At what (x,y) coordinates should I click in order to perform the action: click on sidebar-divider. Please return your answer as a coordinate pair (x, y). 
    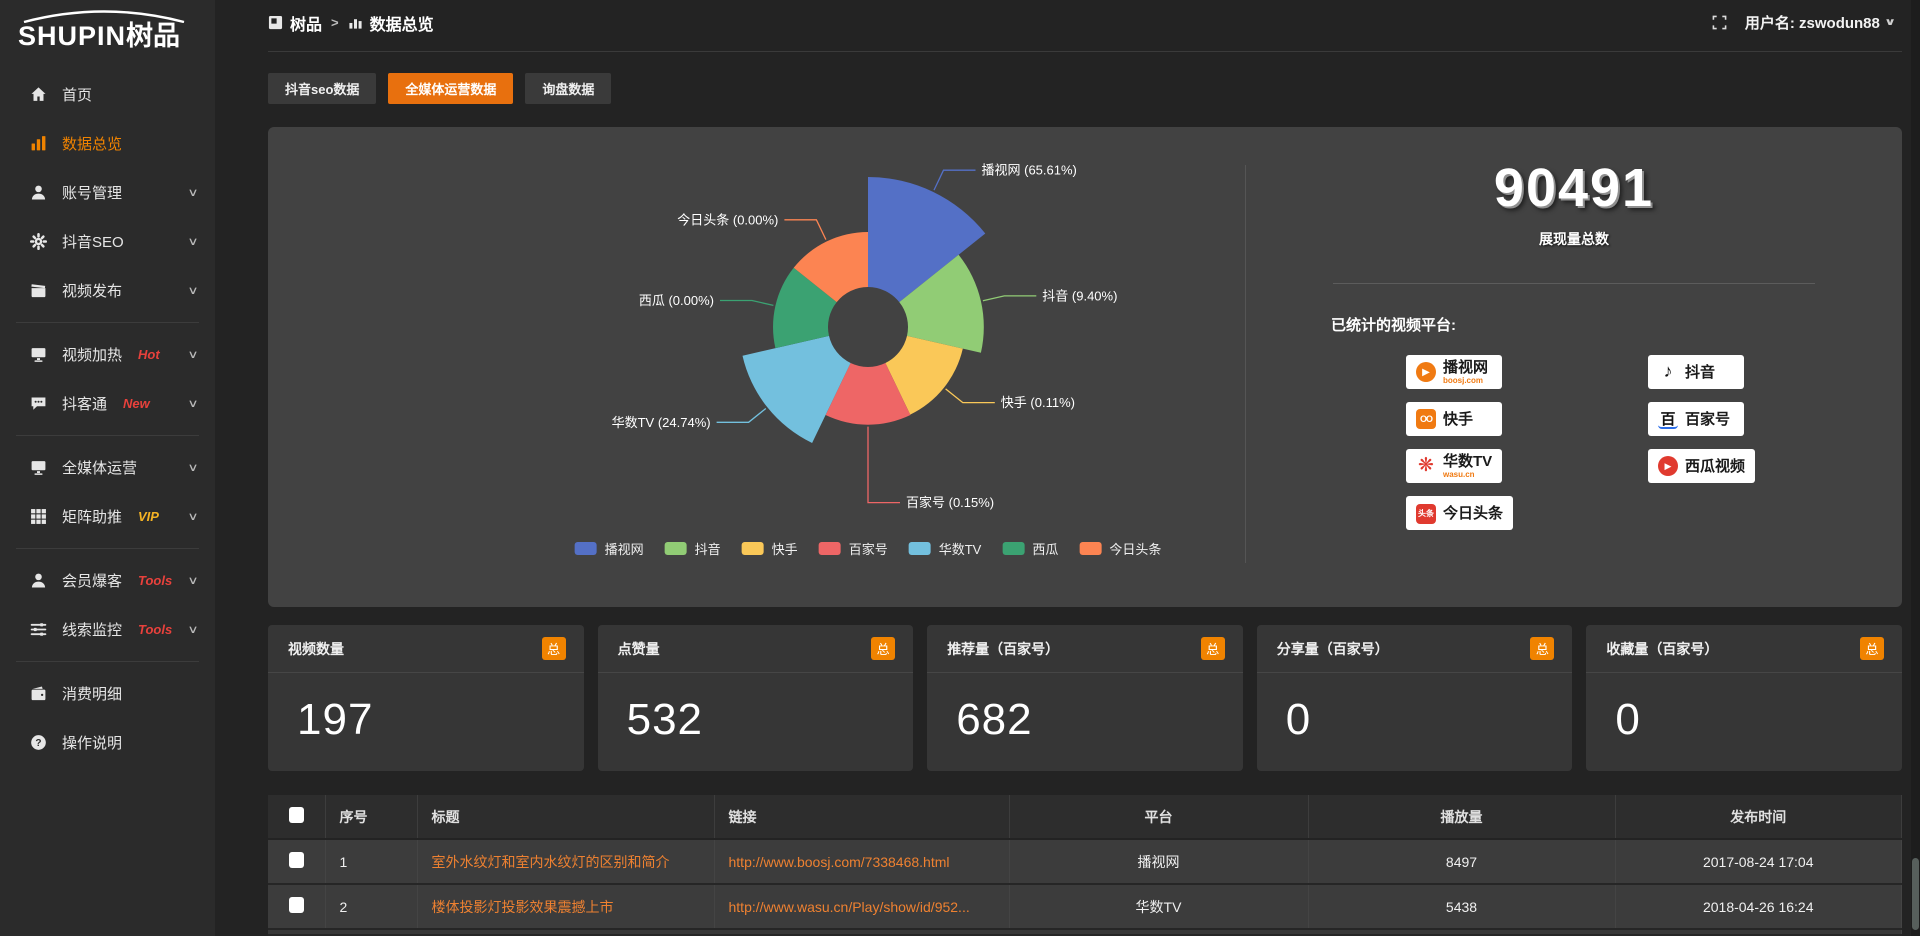
    Looking at the image, I should click on (107, 322).